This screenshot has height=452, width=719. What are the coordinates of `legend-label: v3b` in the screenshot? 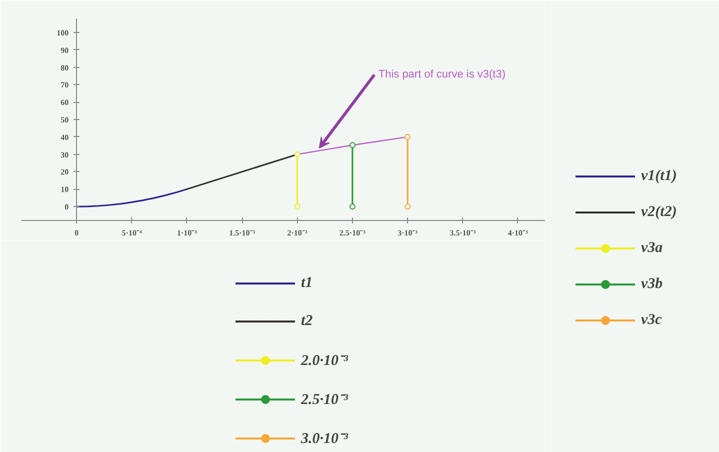 It's located at (652, 284).